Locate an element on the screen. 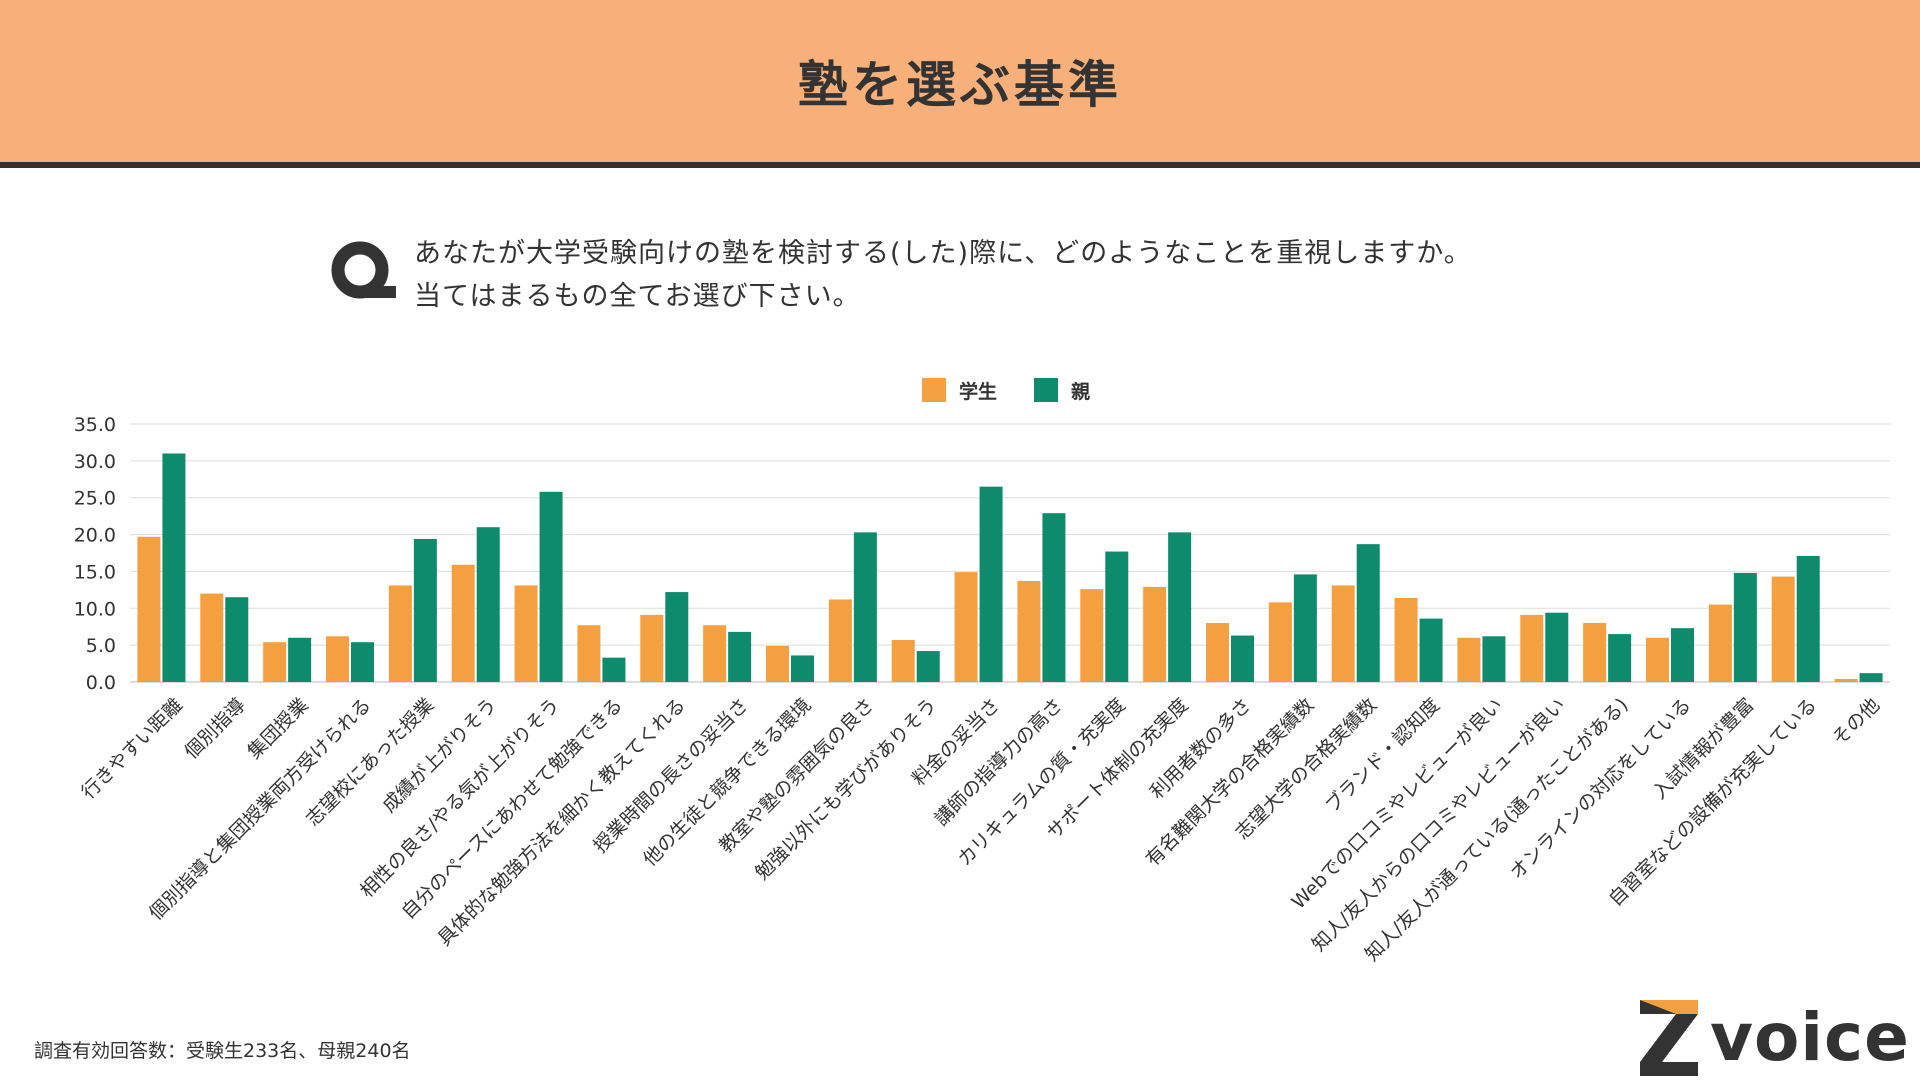 This screenshot has width=1920, height=1080. legend-label-parent: 親 is located at coordinates (1080, 391).